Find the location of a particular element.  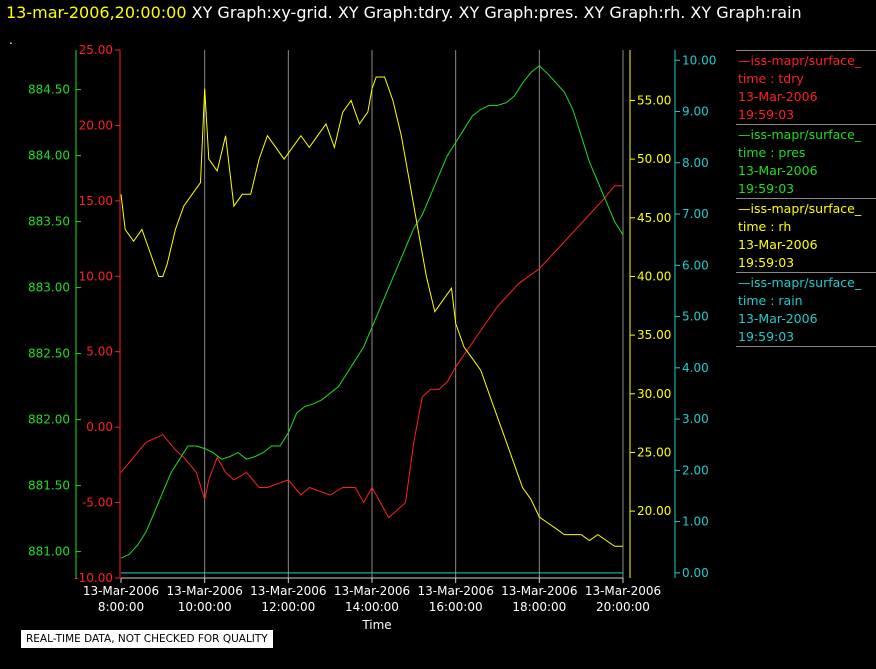

rh-tick-label: 50.00 is located at coordinates (654, 159).